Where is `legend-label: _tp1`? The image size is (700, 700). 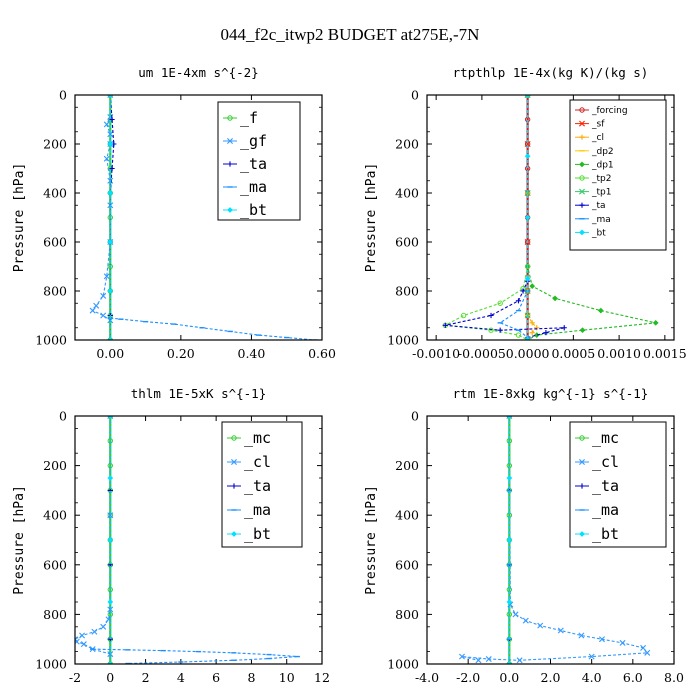
legend-label: _tp1 is located at coordinates (601, 193).